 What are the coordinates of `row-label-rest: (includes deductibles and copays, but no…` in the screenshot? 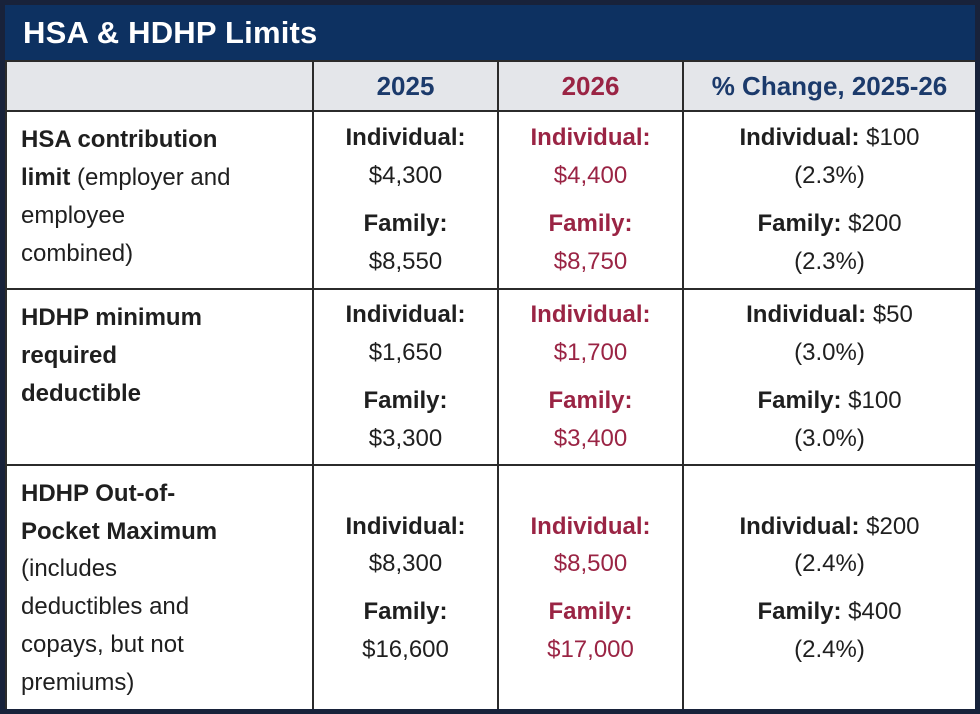 It's located at (105, 626).